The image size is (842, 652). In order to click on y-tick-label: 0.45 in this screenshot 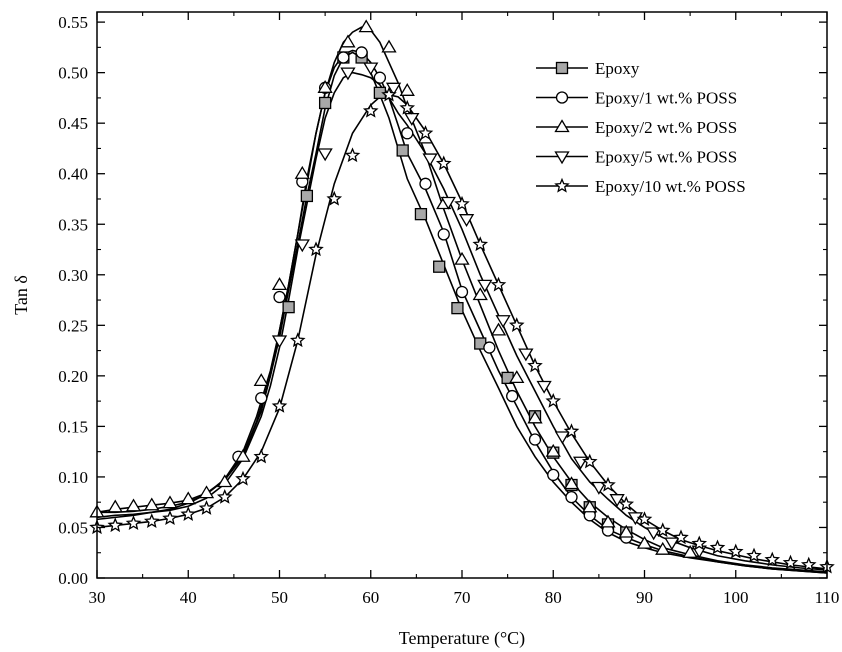, I will do `click(73, 123)`.